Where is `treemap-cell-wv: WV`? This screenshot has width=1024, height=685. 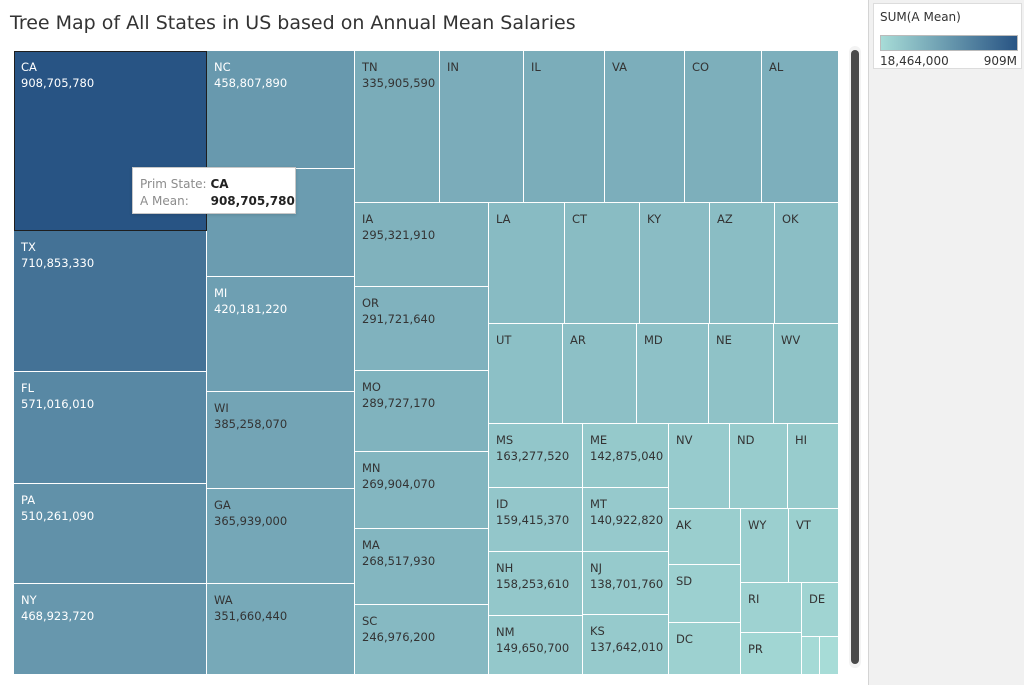
treemap-cell-wv: WV is located at coordinates (806, 374).